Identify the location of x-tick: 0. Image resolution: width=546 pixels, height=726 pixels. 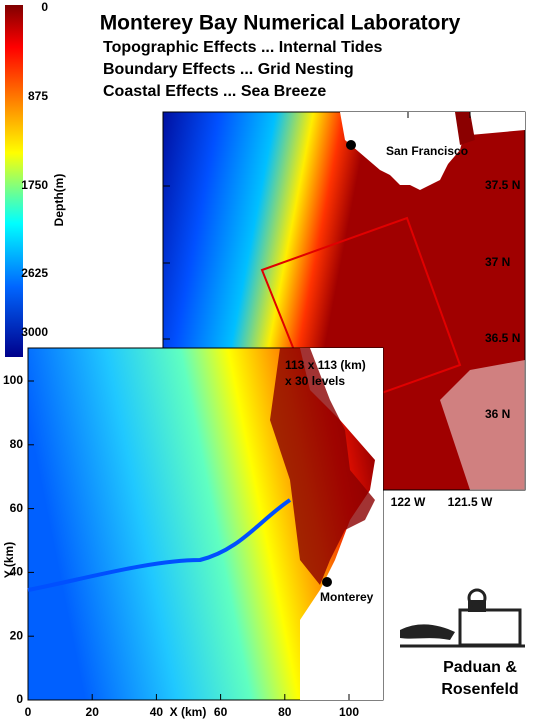
(28, 712).